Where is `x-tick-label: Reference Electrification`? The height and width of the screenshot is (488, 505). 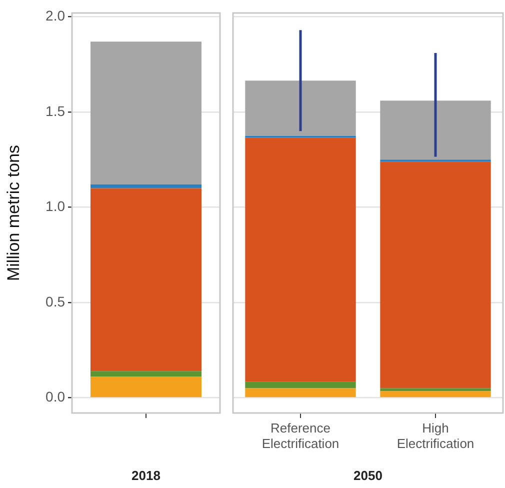
x-tick-label: Reference Electrification is located at coordinates (301, 435).